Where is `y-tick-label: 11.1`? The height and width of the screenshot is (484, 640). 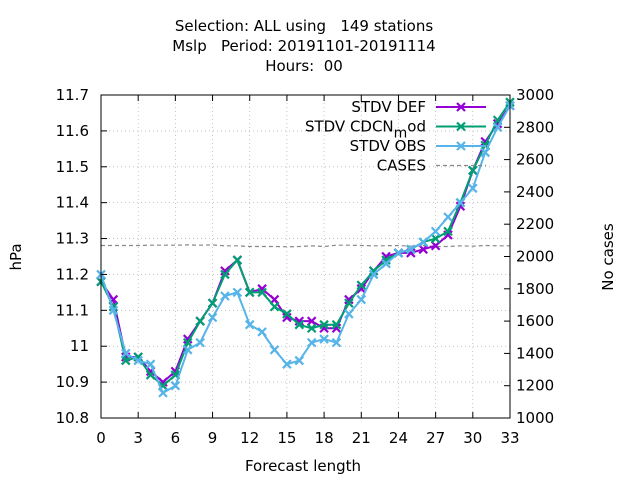 y-tick-label: 11.1 is located at coordinates (72, 310).